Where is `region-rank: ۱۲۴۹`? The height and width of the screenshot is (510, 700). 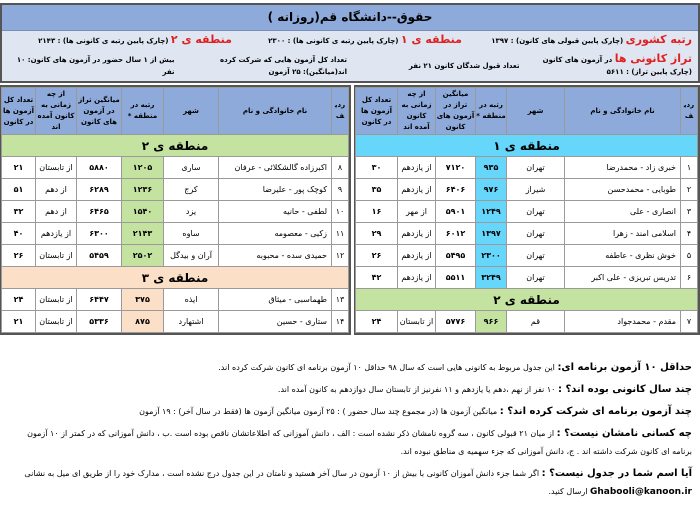
region-rank: ۱۲۴۹ is located at coordinates (491, 211).